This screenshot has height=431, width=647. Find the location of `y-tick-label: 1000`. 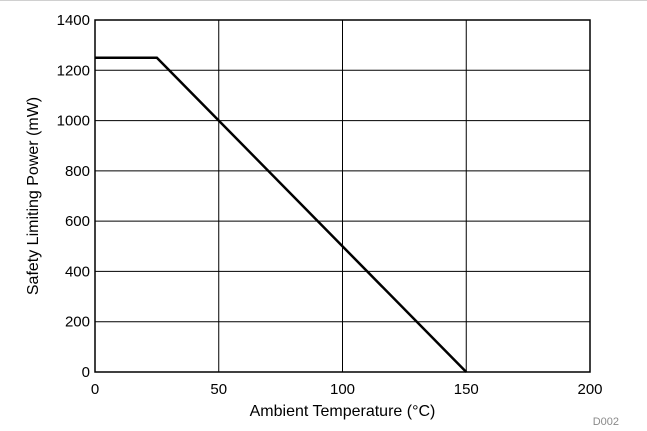

y-tick-label: 1000 is located at coordinates (73, 121).